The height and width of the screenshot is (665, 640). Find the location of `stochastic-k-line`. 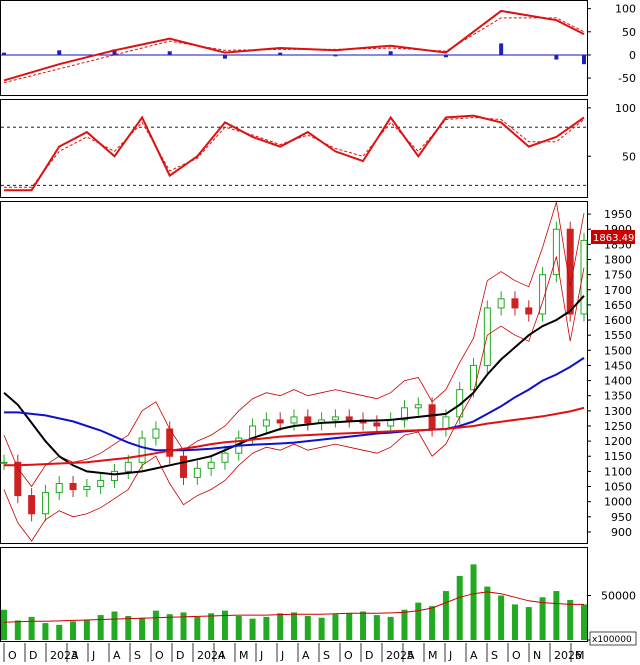

stochastic-k-line is located at coordinates (294, 153).